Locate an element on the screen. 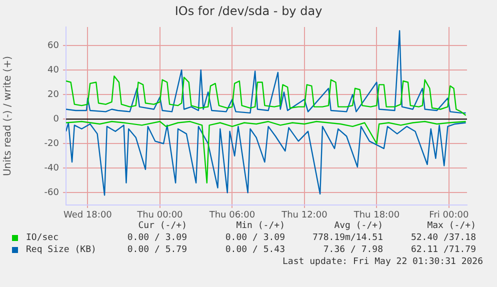 This screenshot has height=287, width=497. text: Avg (-/+) is located at coordinates (358, 226).